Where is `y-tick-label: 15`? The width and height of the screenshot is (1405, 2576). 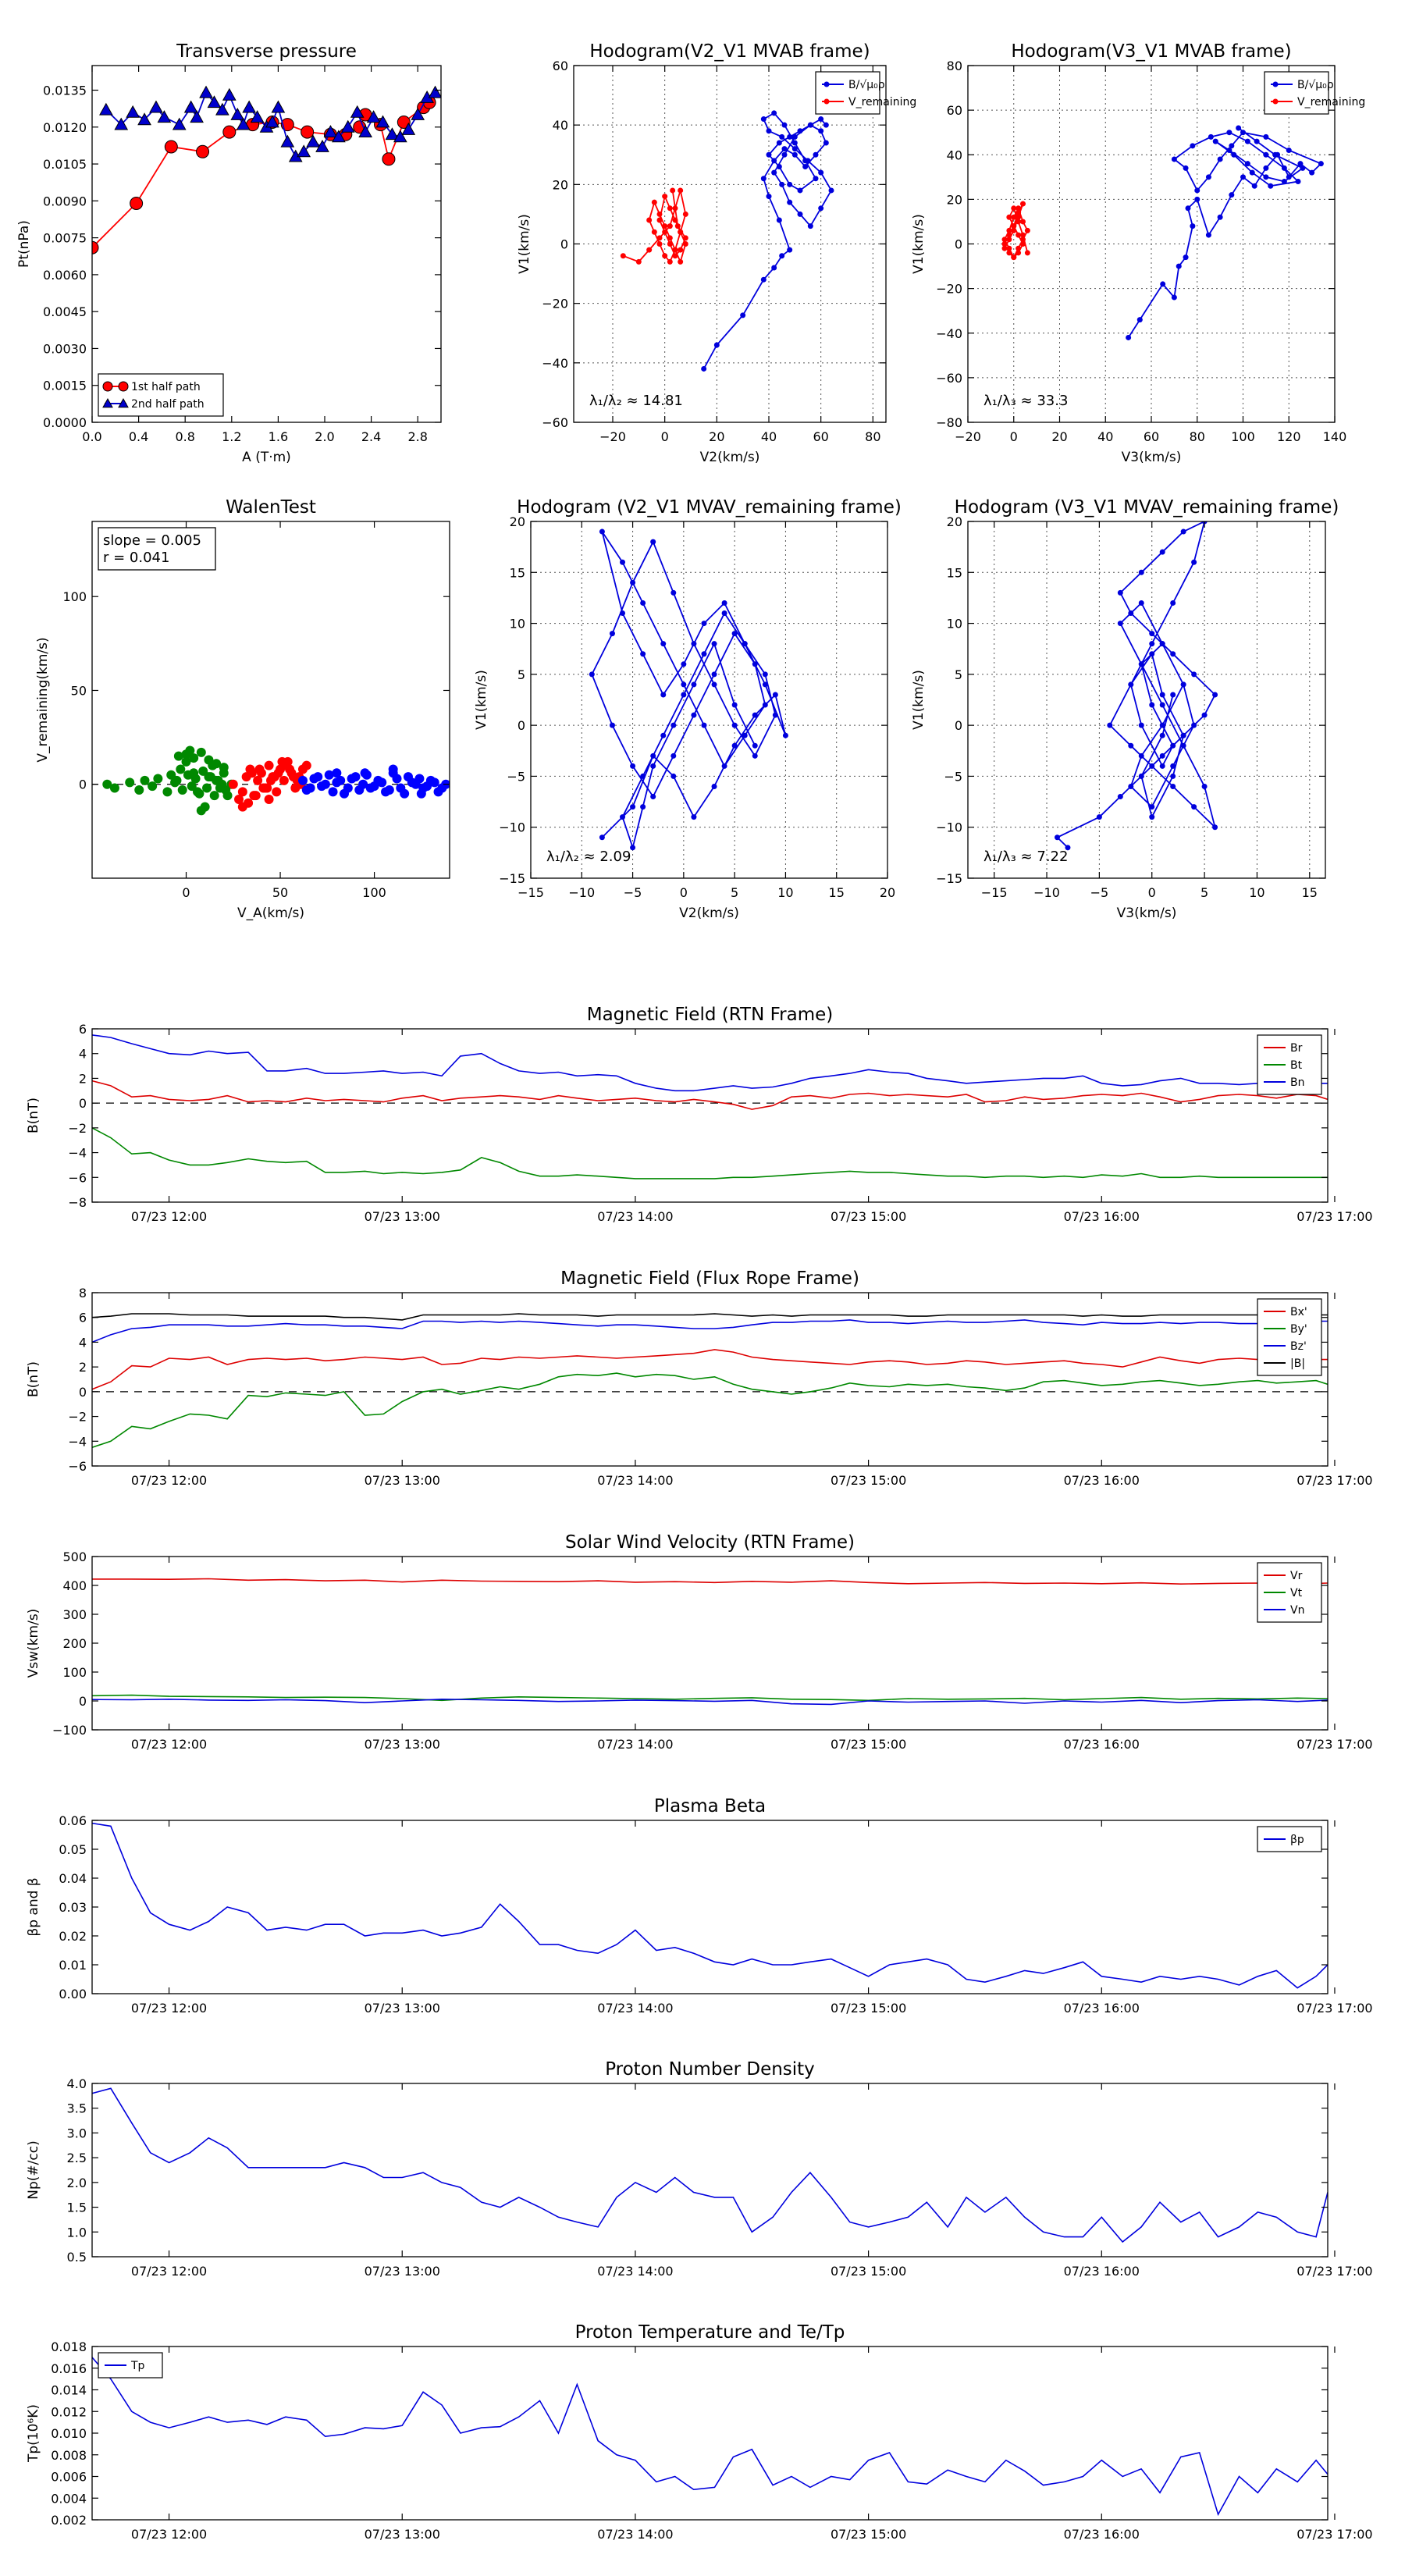 y-tick-label: 15 is located at coordinates (955, 572).